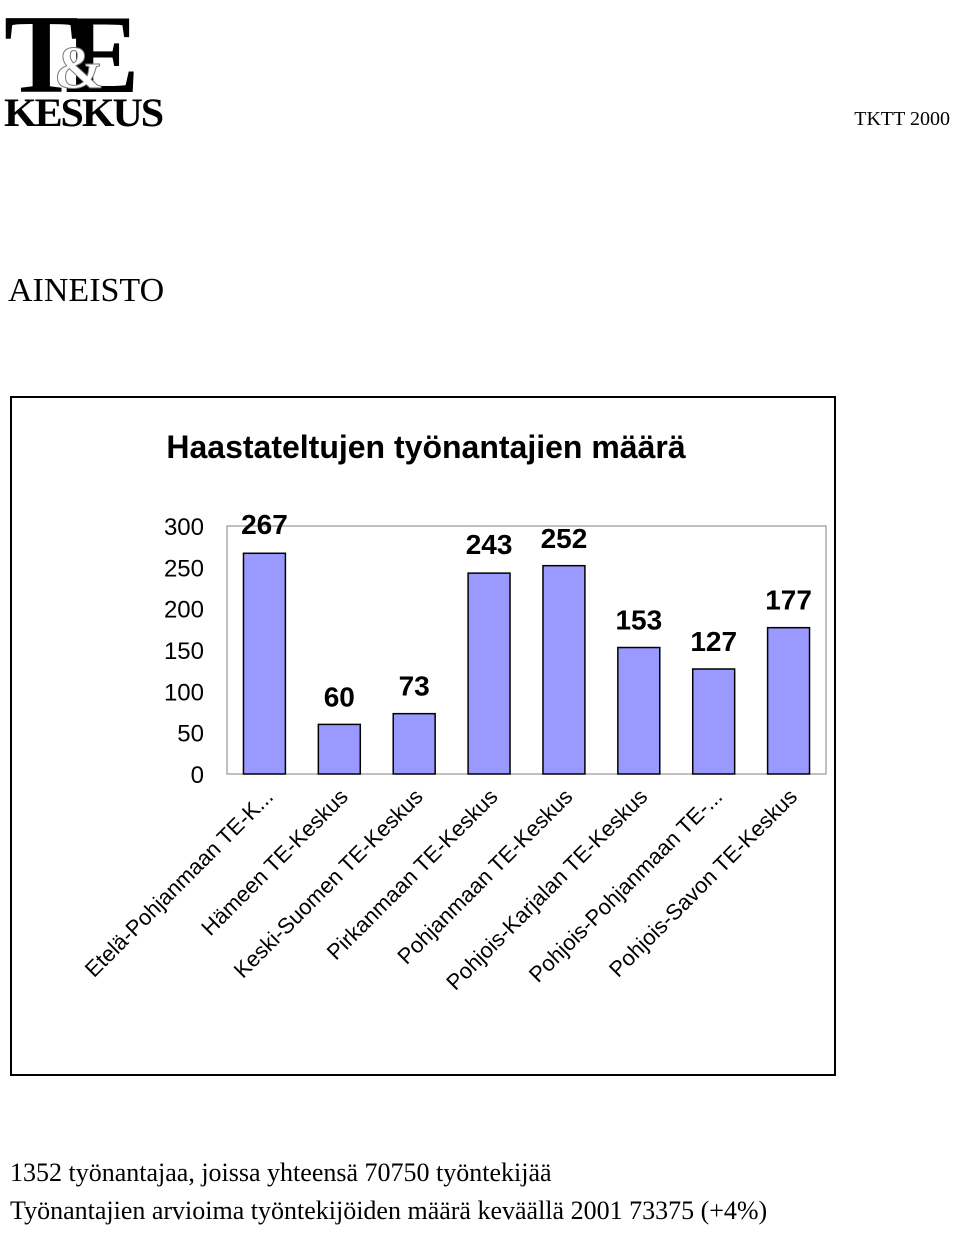  I want to click on logo-te-text: TE, so click(69, 58).